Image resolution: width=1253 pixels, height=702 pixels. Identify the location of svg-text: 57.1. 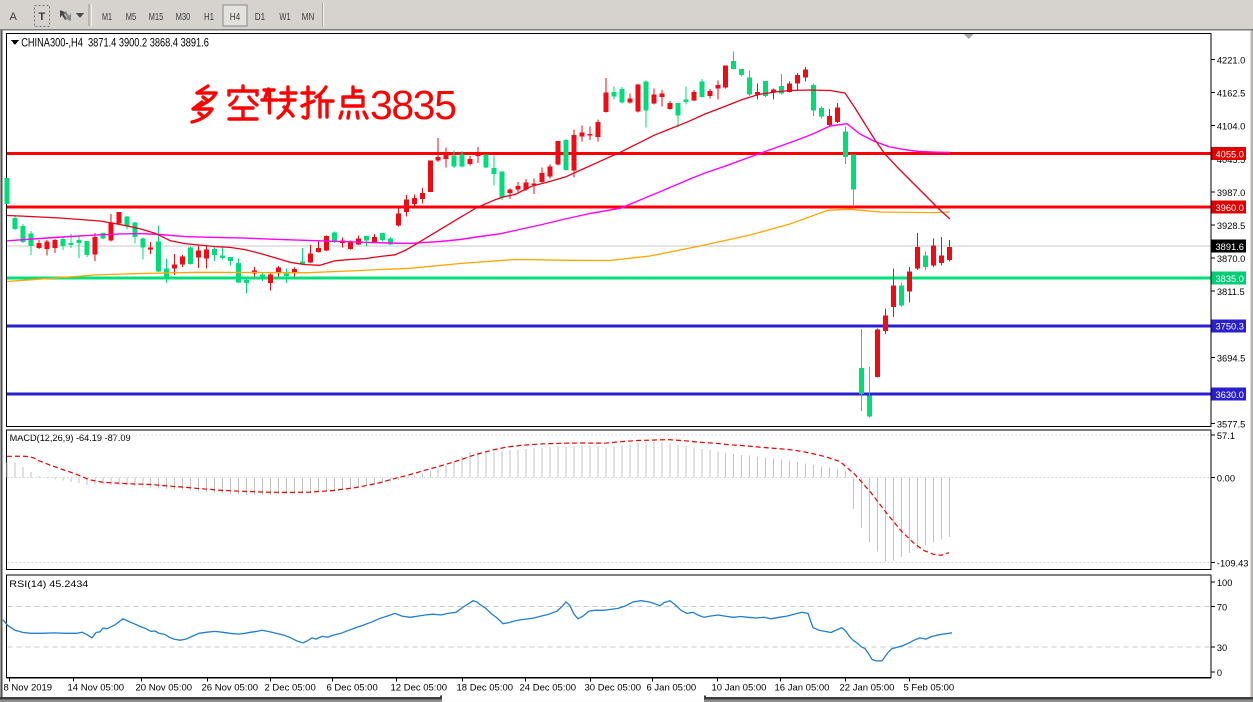
(1226, 436).